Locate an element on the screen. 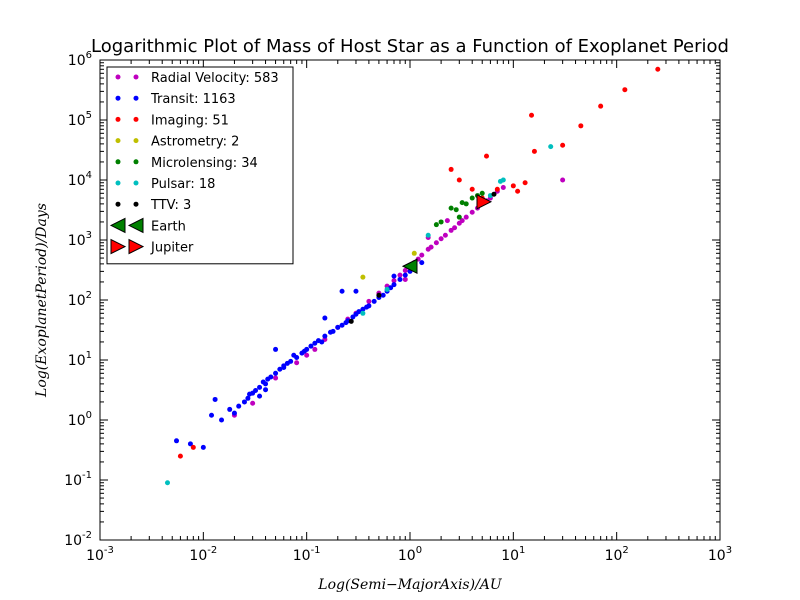  legend-label: Transit: 1163 is located at coordinates (193, 99).